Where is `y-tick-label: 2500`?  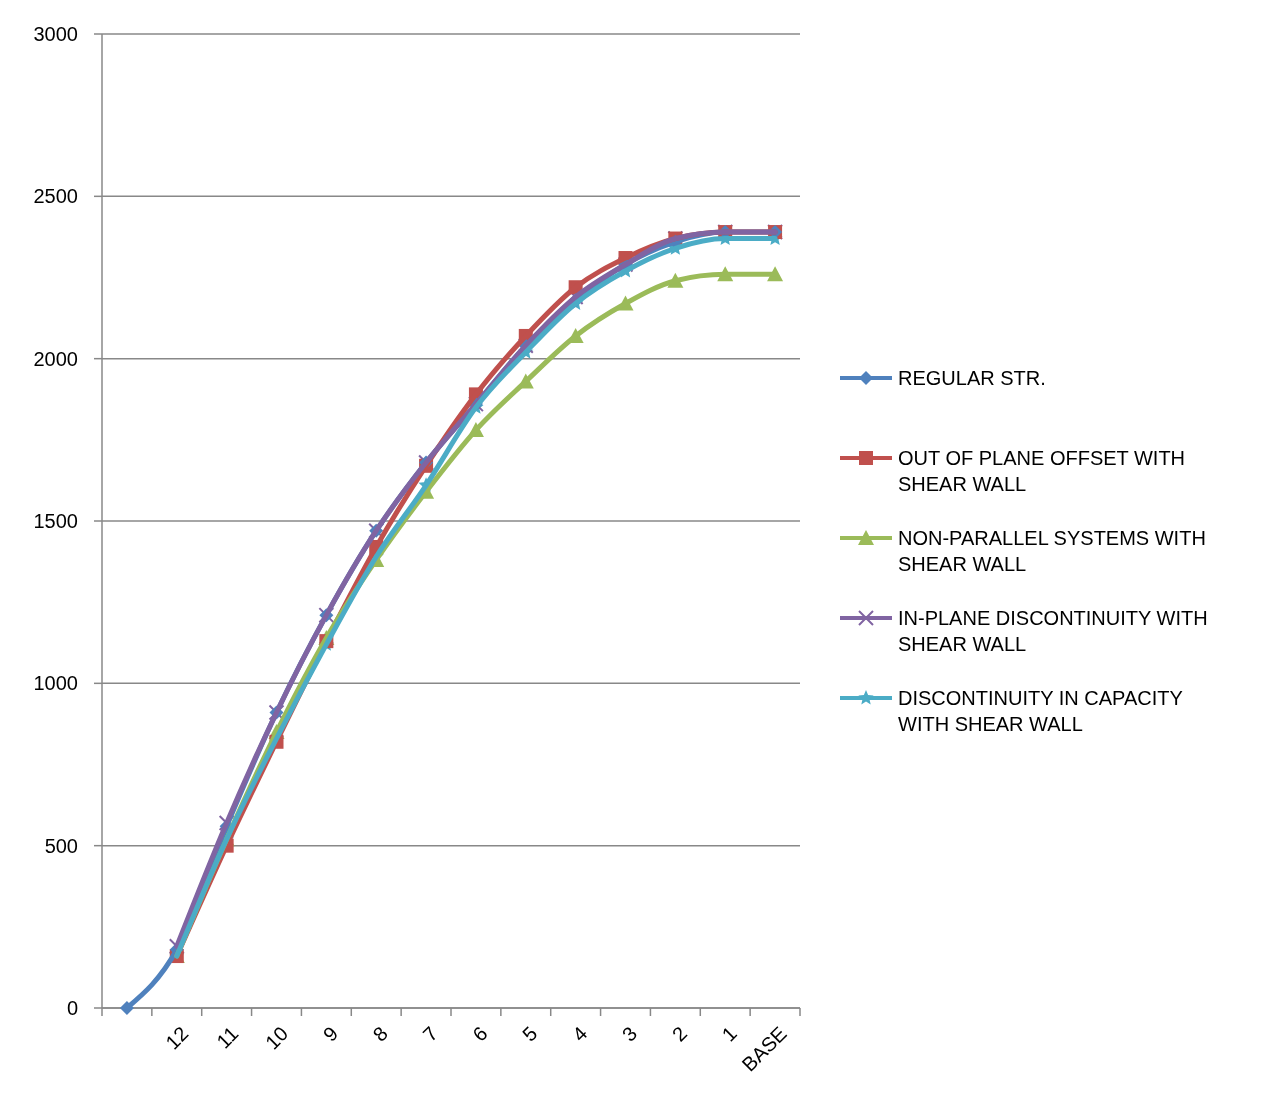
y-tick-label: 2500 is located at coordinates (55, 196).